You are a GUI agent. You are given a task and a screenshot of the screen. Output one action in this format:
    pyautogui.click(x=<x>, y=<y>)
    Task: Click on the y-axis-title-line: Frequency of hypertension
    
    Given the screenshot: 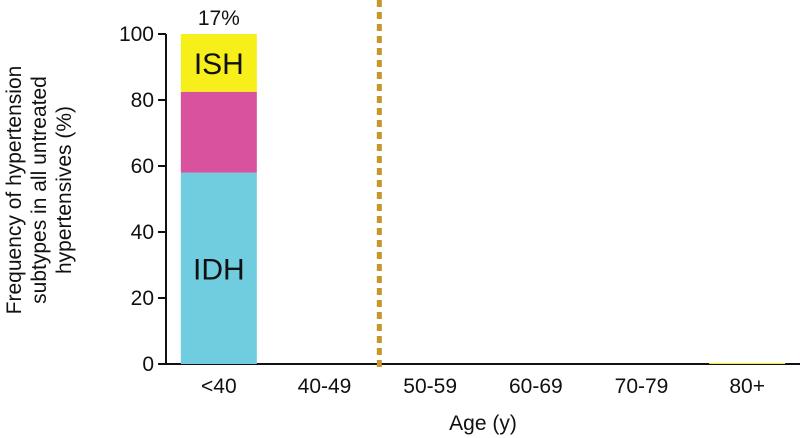 What is the action you would take?
    pyautogui.click(x=14, y=190)
    